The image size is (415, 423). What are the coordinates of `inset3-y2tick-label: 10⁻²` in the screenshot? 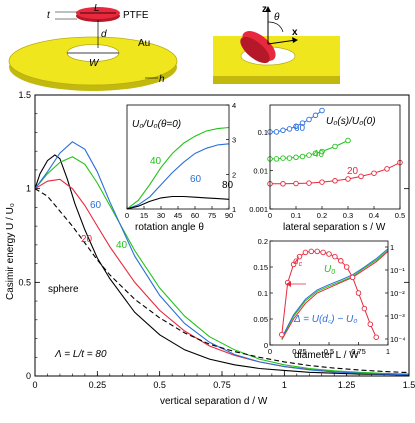 It's located at (397, 293).